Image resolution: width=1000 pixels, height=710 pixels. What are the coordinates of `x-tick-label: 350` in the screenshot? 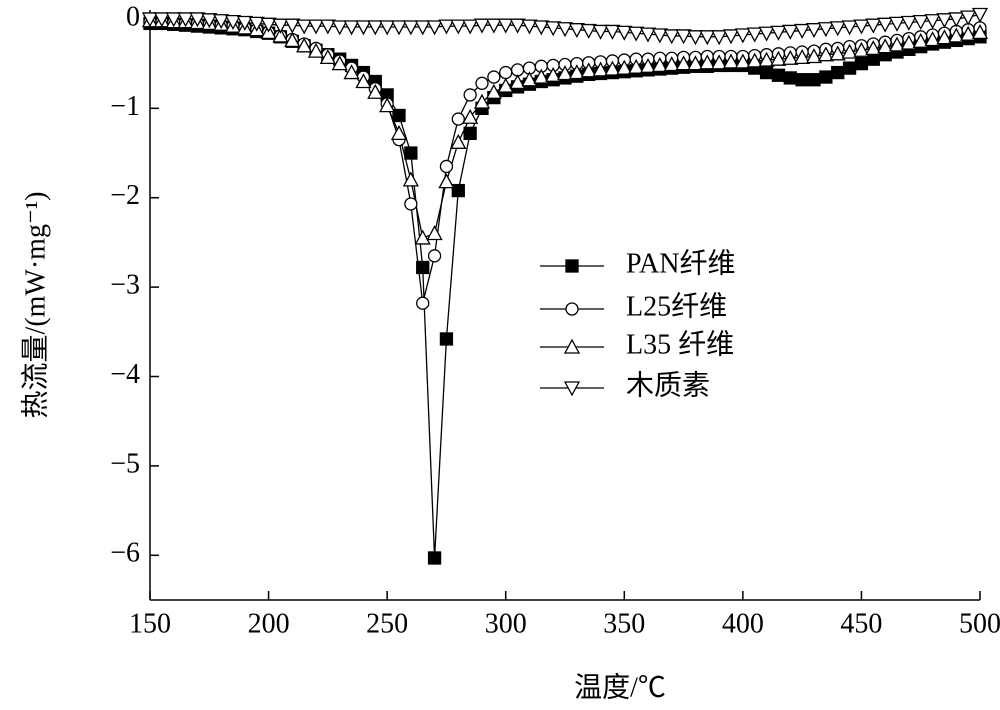 It's located at (624, 623).